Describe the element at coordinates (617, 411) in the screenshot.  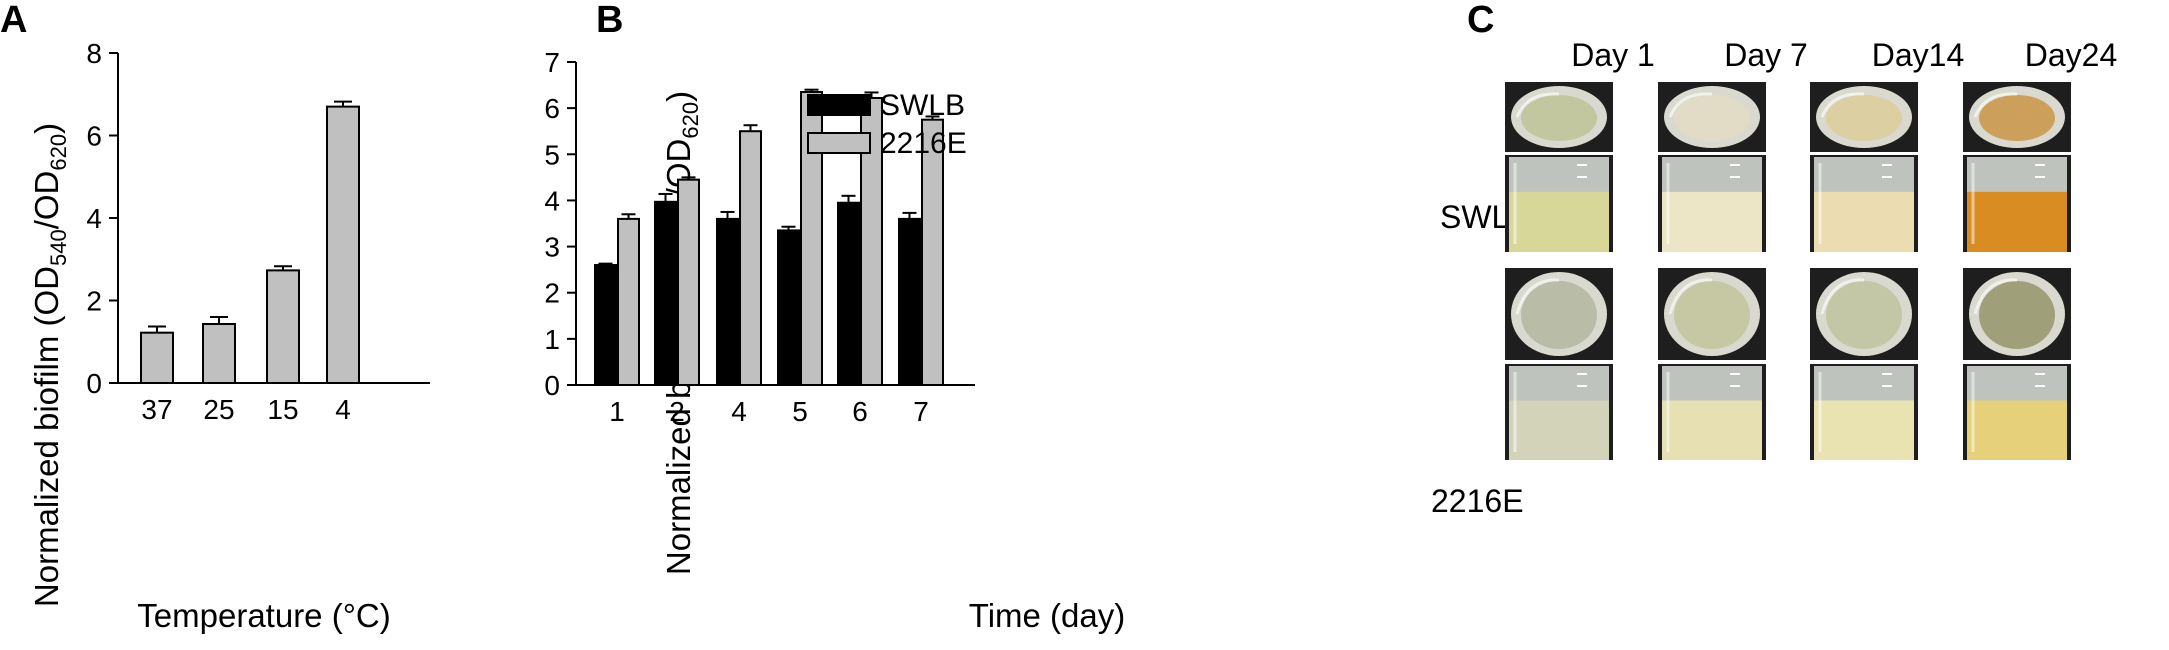
I see `x-tick-label: 1` at that location.